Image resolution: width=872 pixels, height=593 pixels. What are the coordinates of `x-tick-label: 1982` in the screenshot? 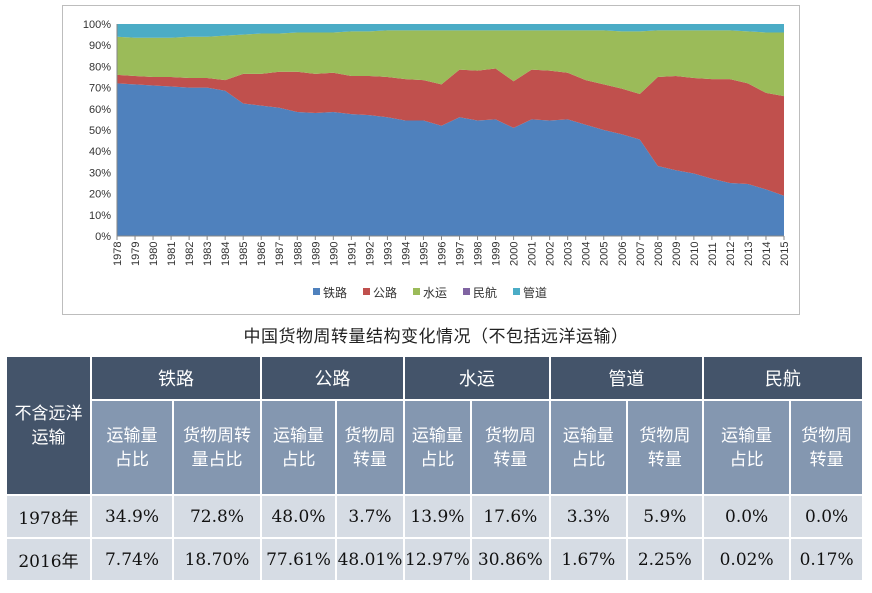 It's located at (190, 254).